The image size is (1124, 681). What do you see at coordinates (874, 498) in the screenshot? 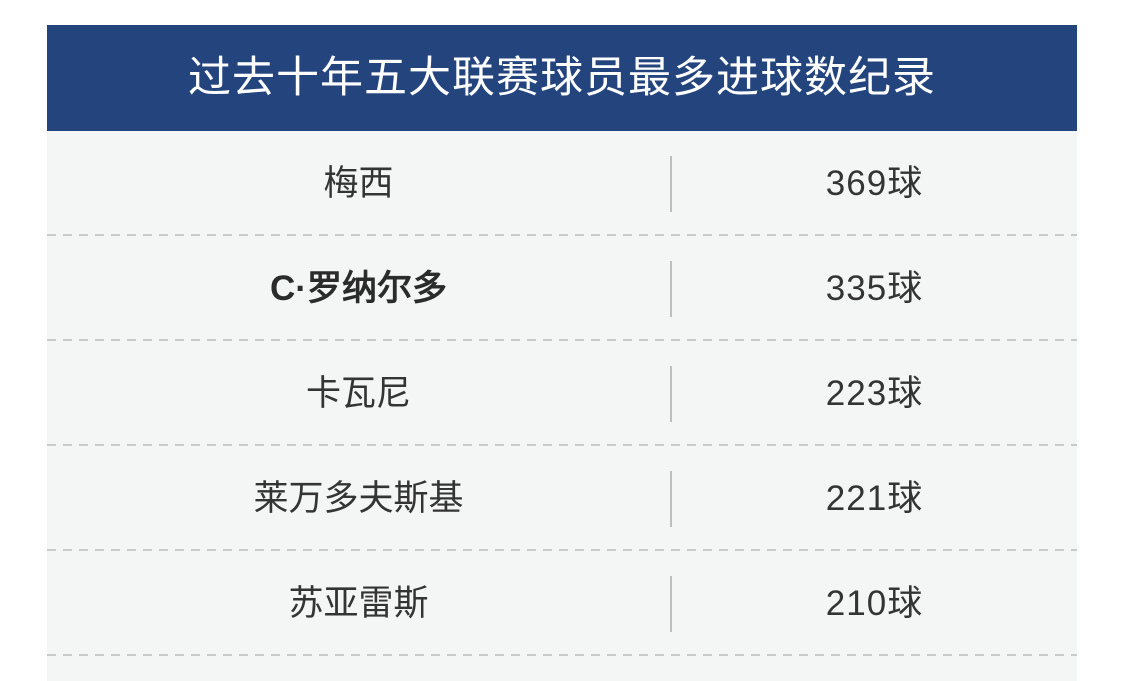
I see `goal-count-cell: 221球` at bounding box center [874, 498].